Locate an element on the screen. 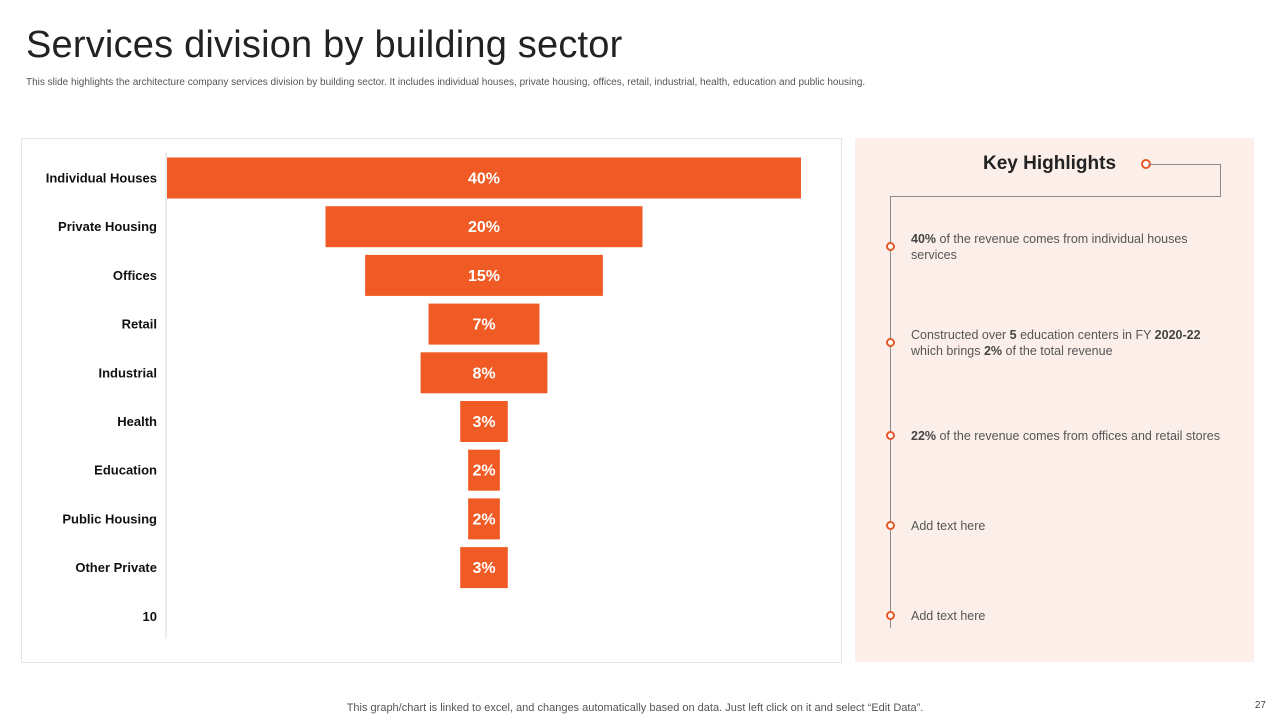  highlight-item-4: Add text here is located at coordinates (1076, 526).